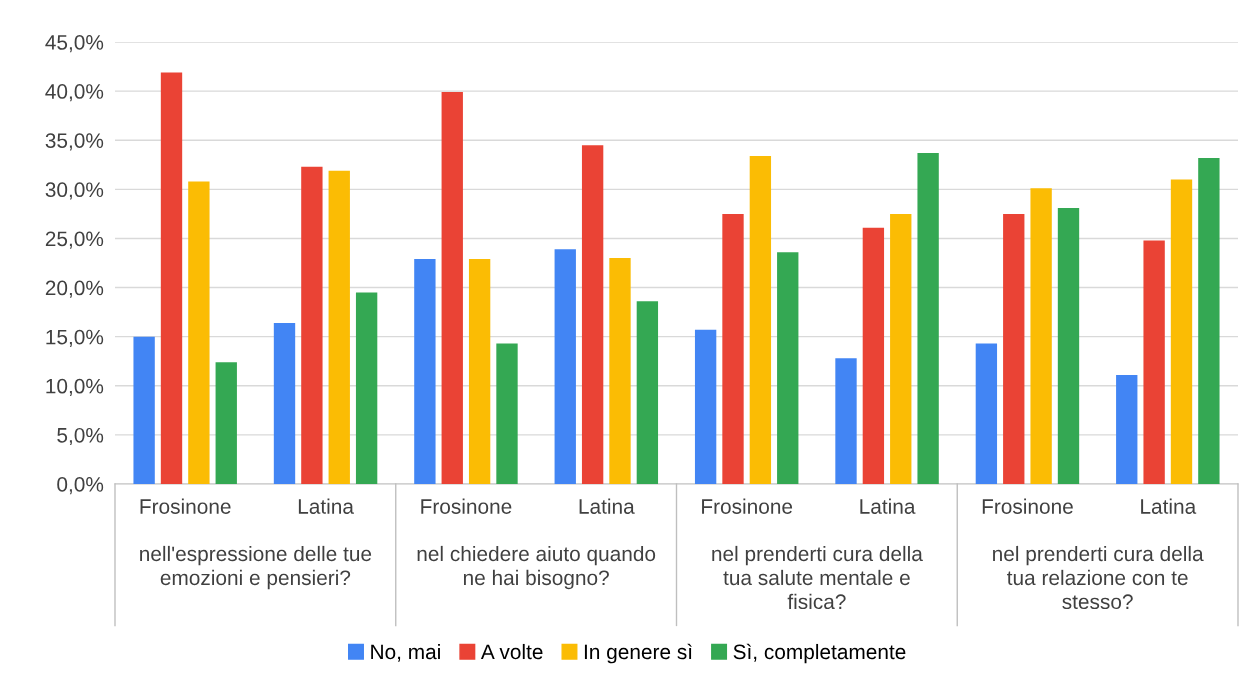  I want to click on y-tick-label: 15,0%, so click(75, 338).